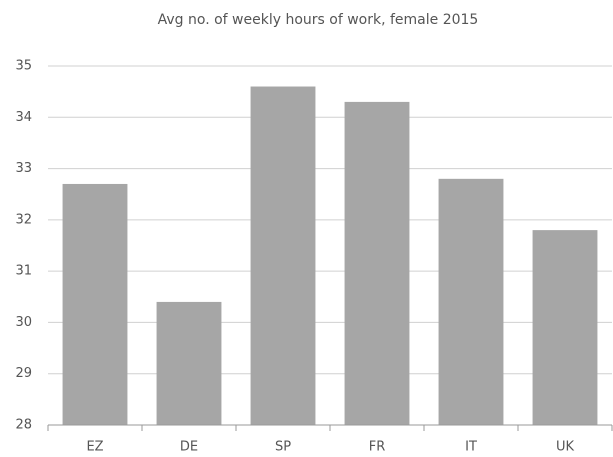 This screenshot has height=457, width=613. I want to click on y-tick-label: 34, so click(23, 117).